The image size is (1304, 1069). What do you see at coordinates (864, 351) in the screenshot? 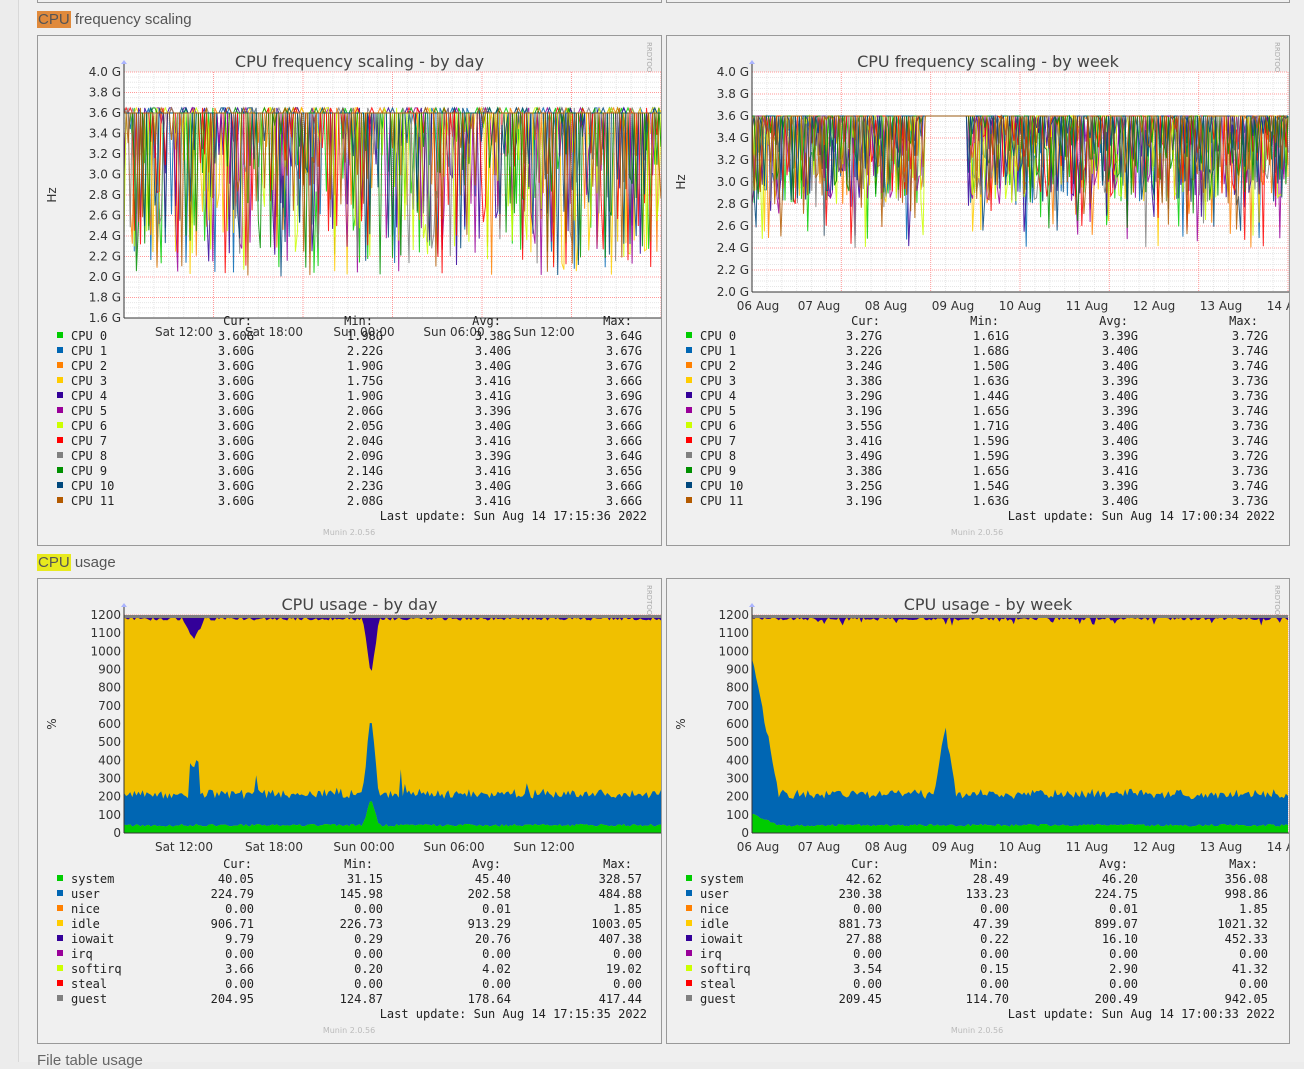
I see `legend-cur-value: 3.22G` at bounding box center [864, 351].